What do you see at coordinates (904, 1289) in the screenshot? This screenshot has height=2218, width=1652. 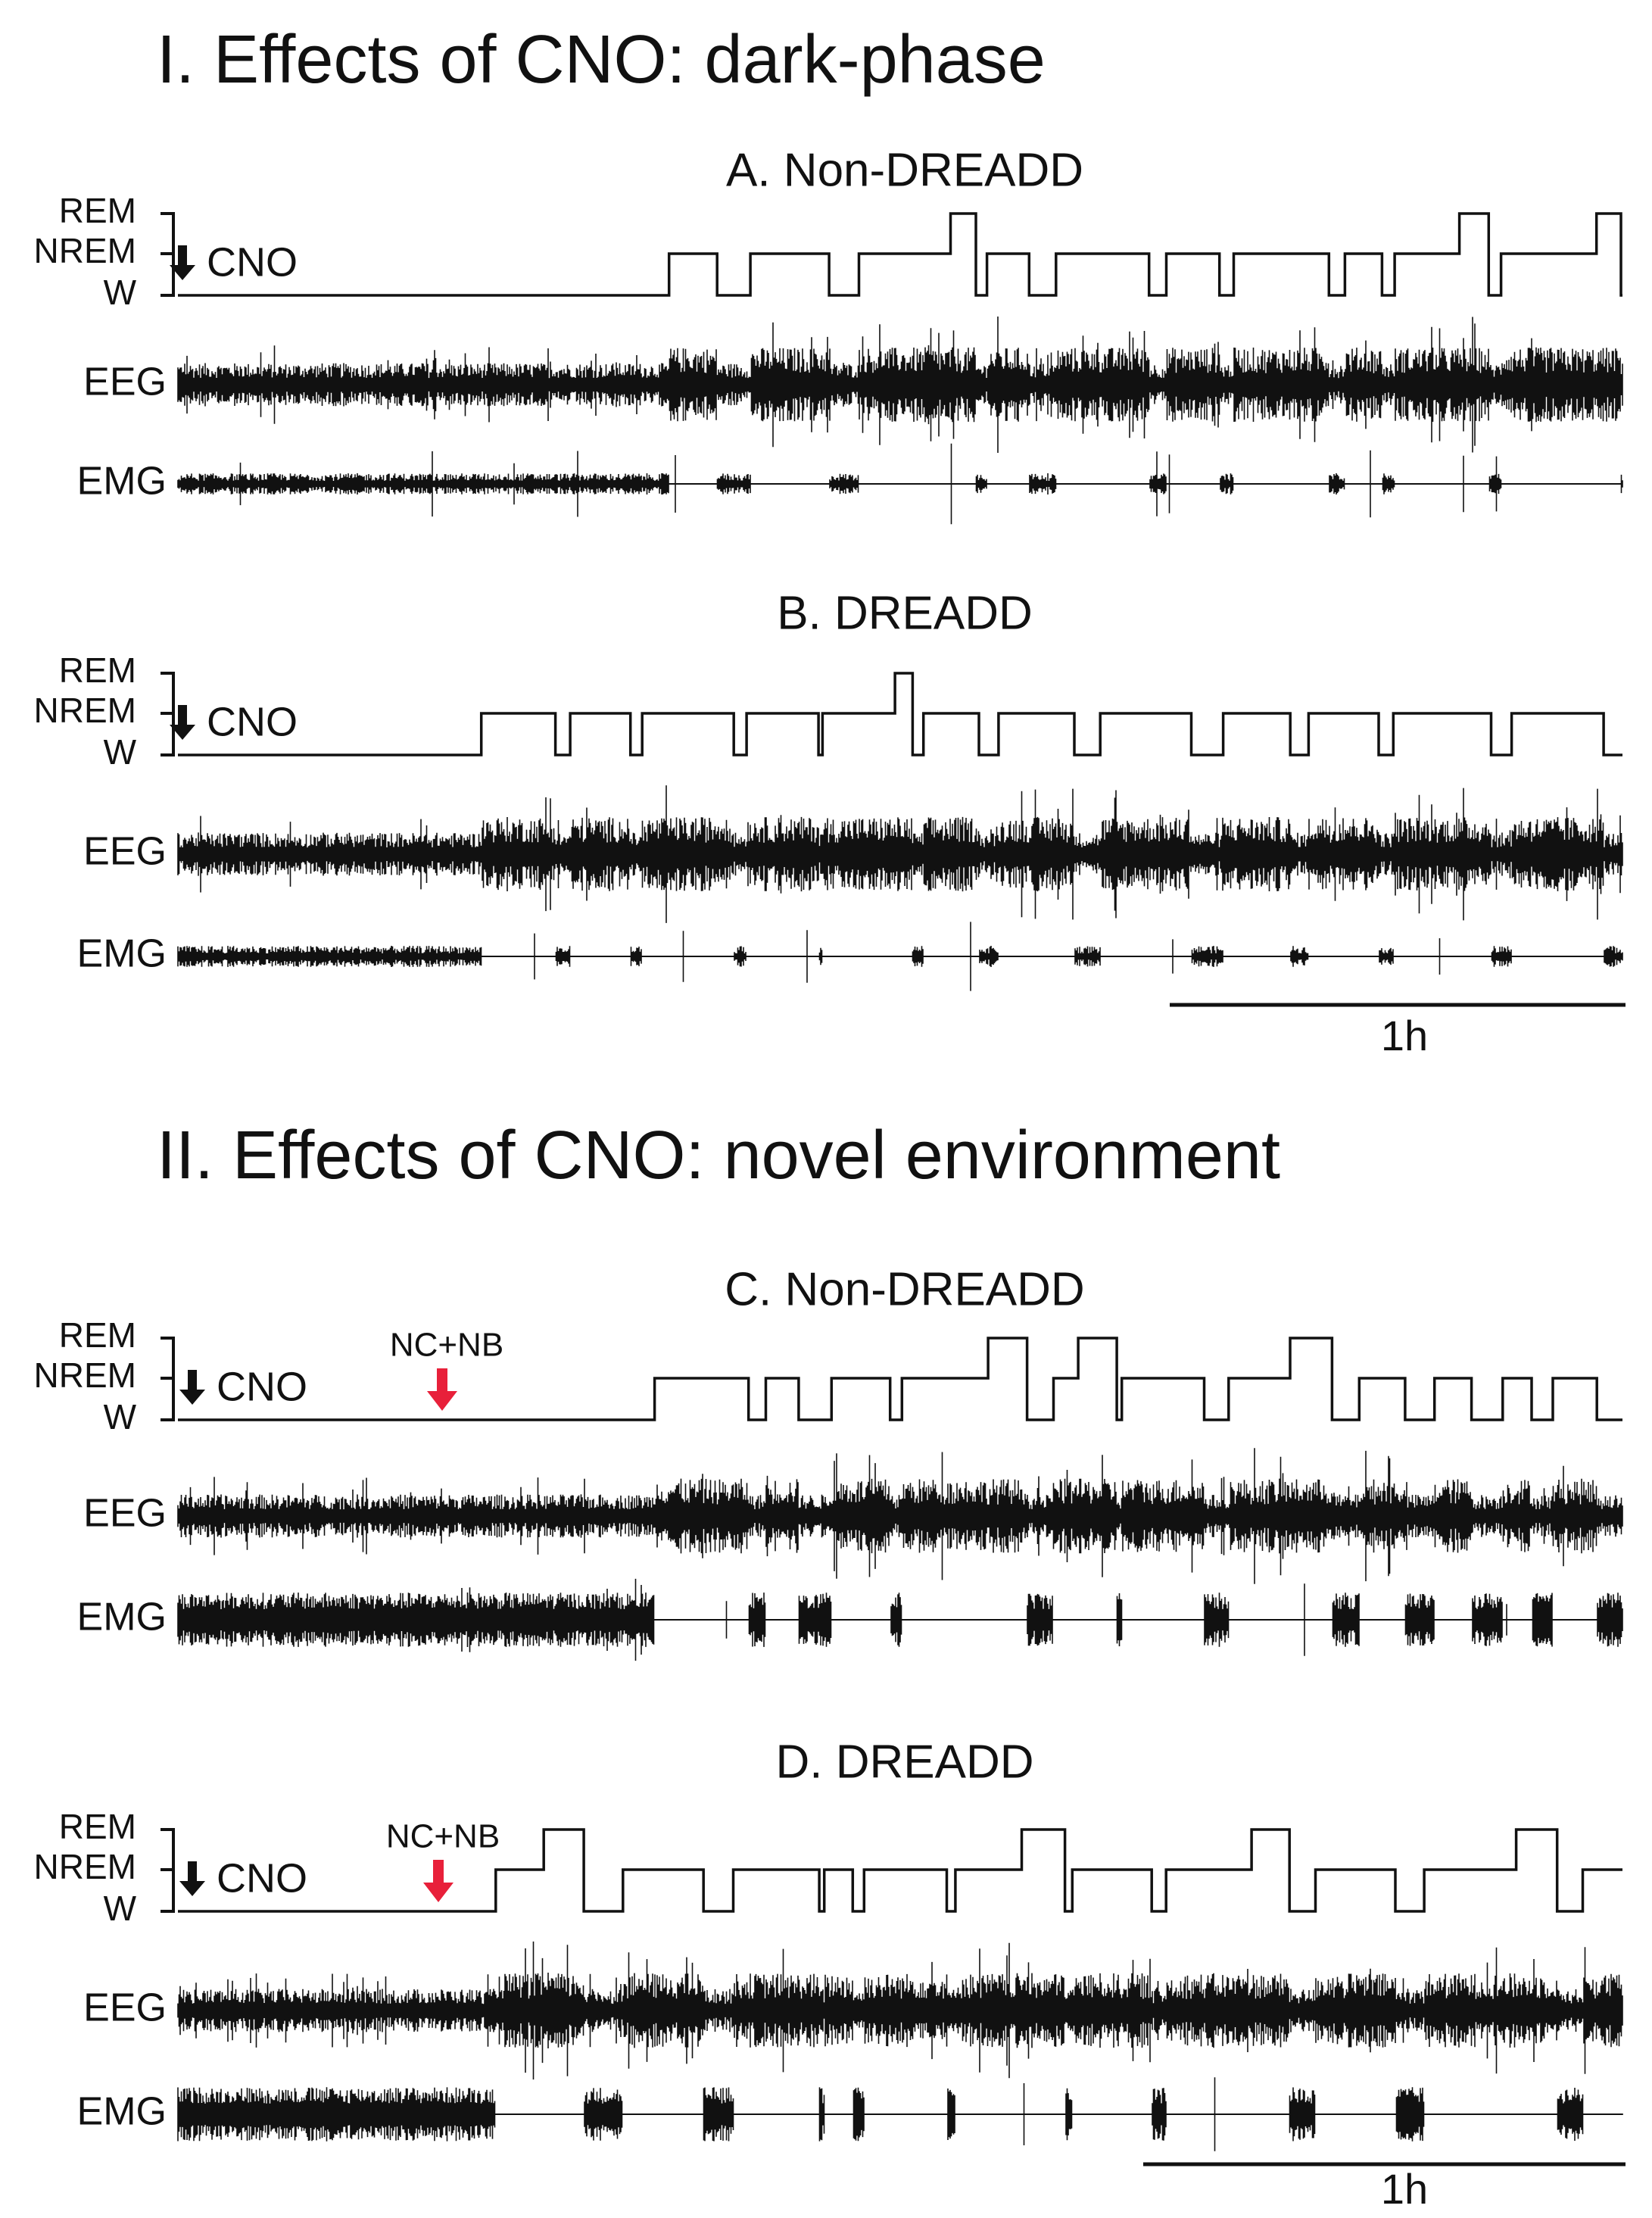 I see `panel-title: C. Non-DREADD` at bounding box center [904, 1289].